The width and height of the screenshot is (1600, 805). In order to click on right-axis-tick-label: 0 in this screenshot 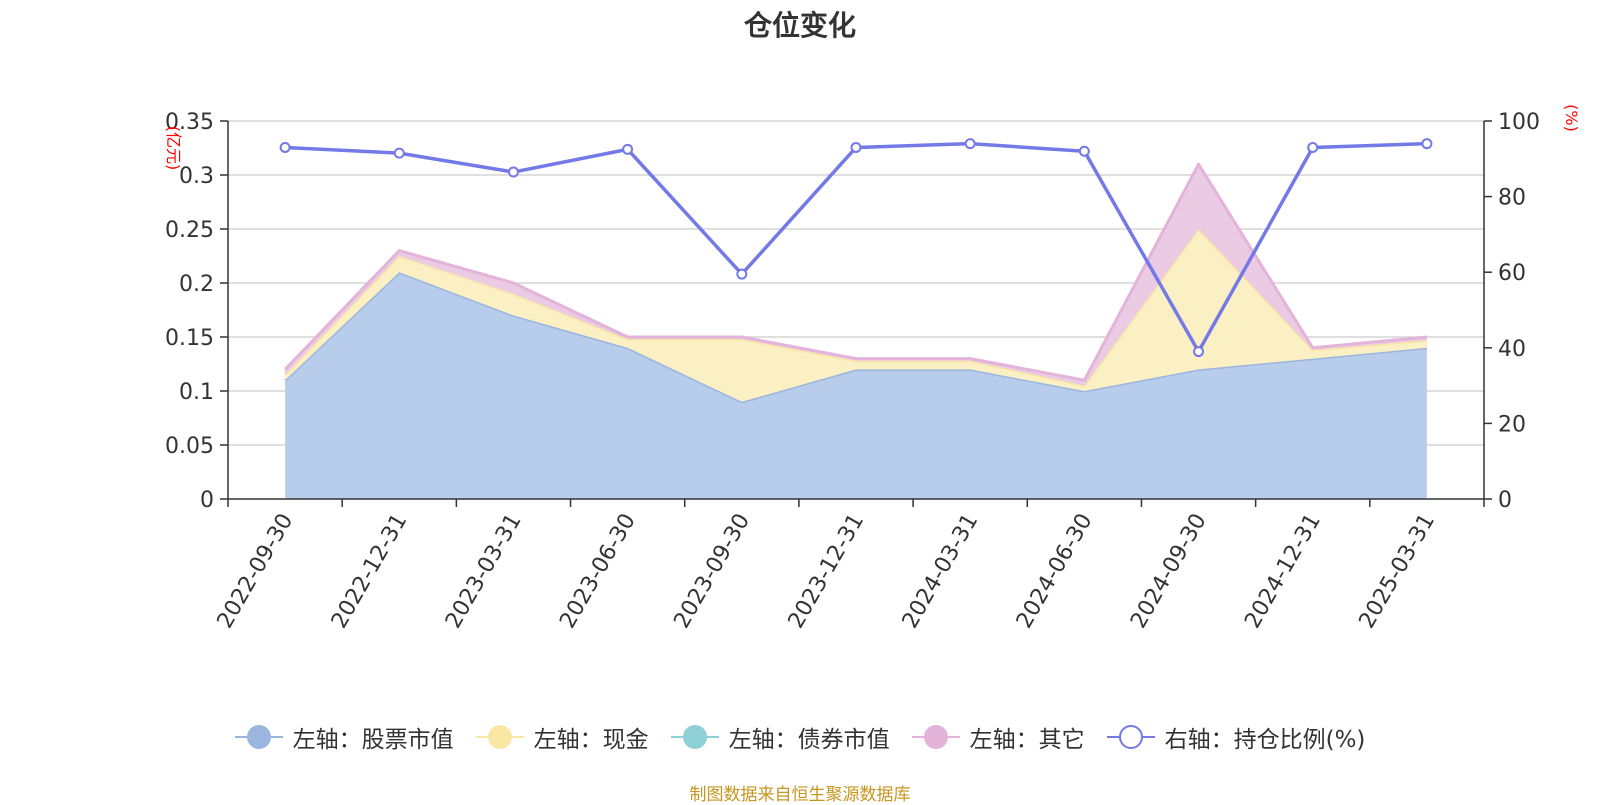, I will do `click(1505, 500)`.